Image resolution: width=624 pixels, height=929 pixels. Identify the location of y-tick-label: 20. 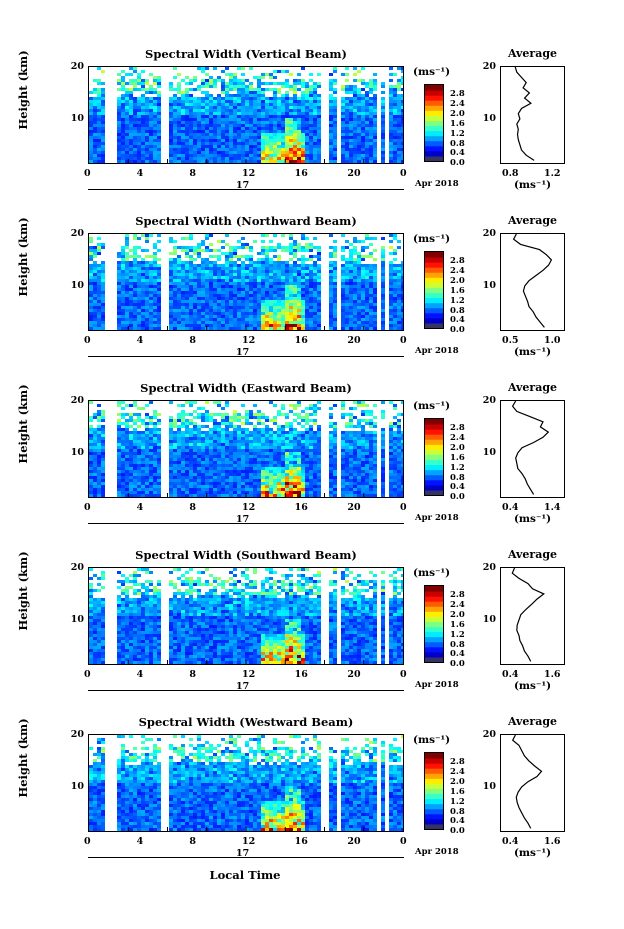
(77, 66).